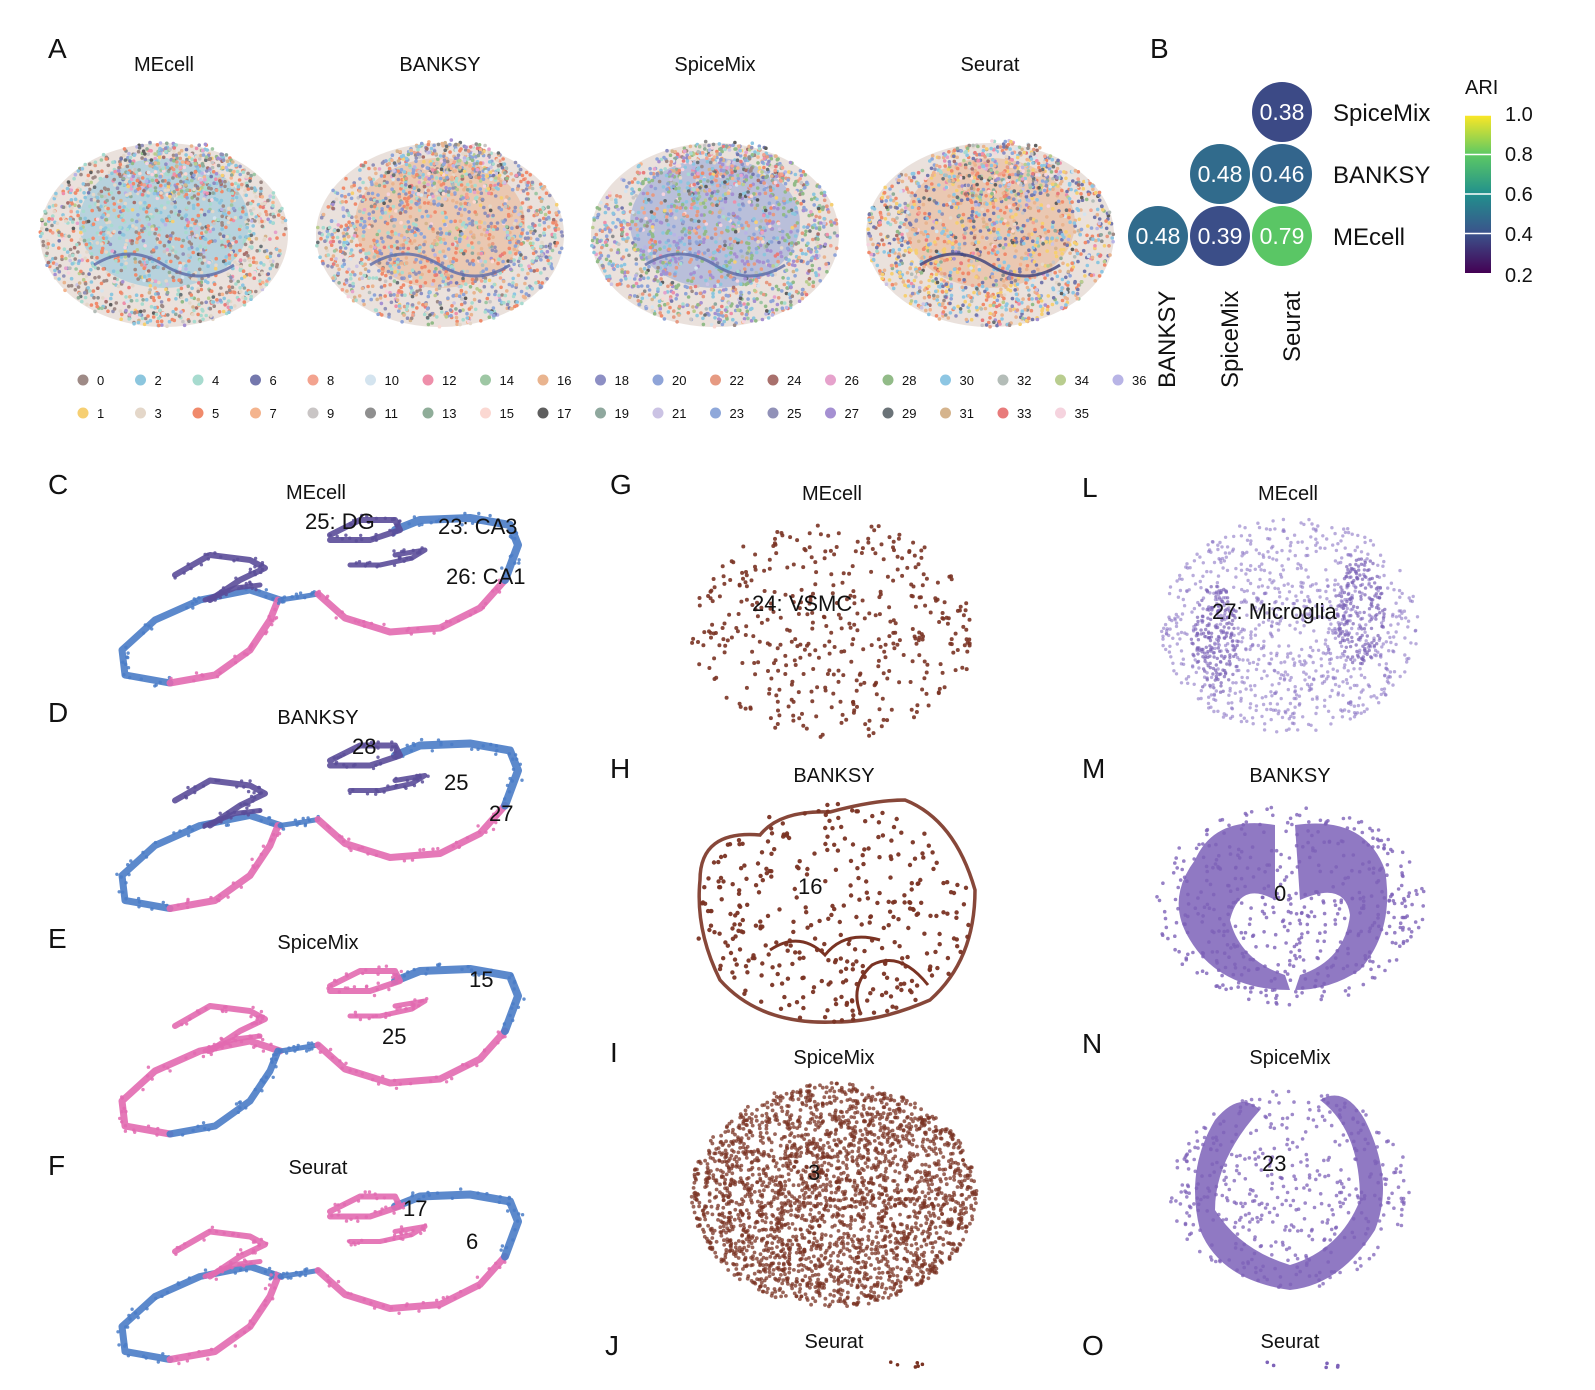 Image resolution: width=1595 pixels, height=1390 pixels. I want to click on annotation-17: 17, so click(415, 1208).